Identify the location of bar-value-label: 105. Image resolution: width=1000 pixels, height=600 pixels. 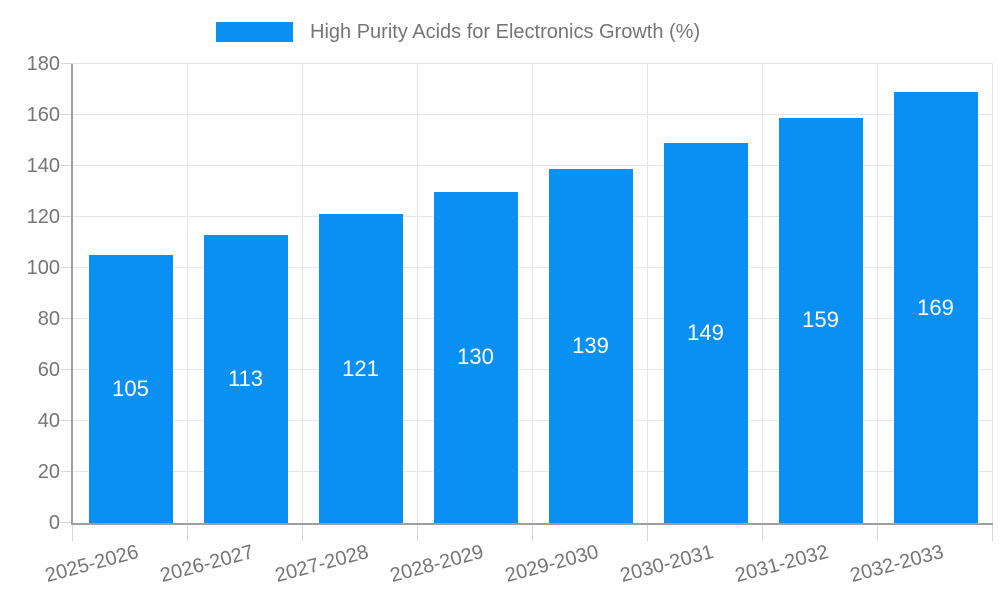
(130, 389).